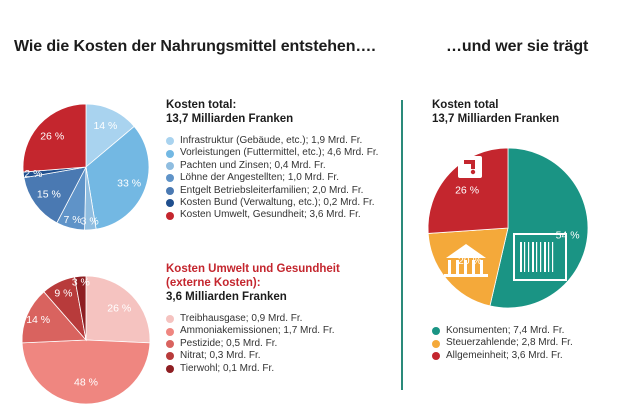 The width and height of the screenshot is (620, 420). What do you see at coordinates (470, 167) in the screenshot?
I see `water-tap-icon` at bounding box center [470, 167].